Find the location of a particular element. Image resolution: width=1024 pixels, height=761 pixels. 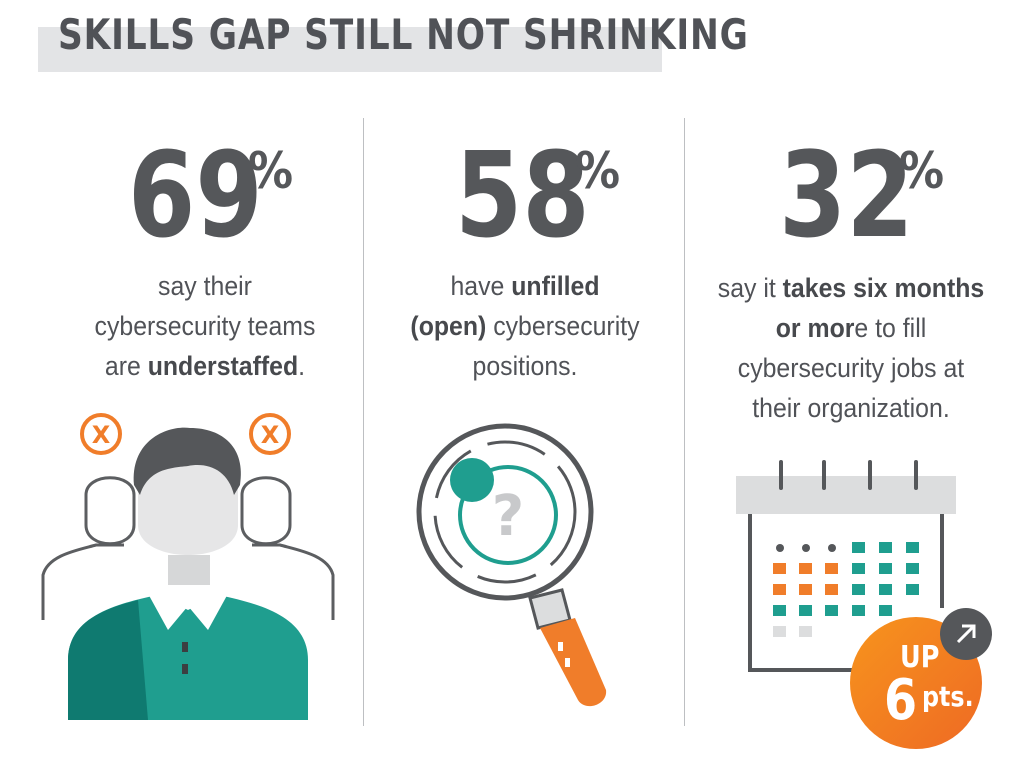

description-line: (open) cybersecurity is located at coordinates (525, 326).